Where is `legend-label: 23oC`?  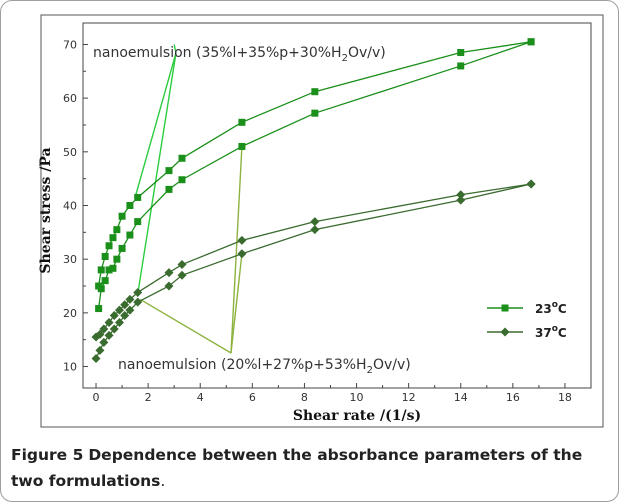
legend-label: 23oC is located at coordinates (551, 308).